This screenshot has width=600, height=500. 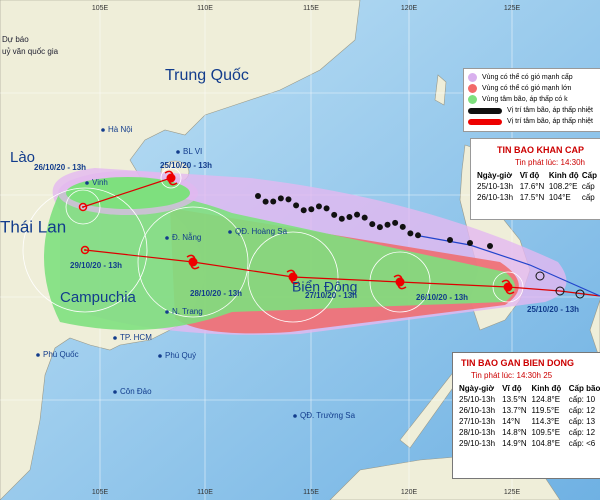 What do you see at coordinates (545, 410) in the screenshot?
I see `table-cell: 119.5°E` at bounding box center [545, 410].